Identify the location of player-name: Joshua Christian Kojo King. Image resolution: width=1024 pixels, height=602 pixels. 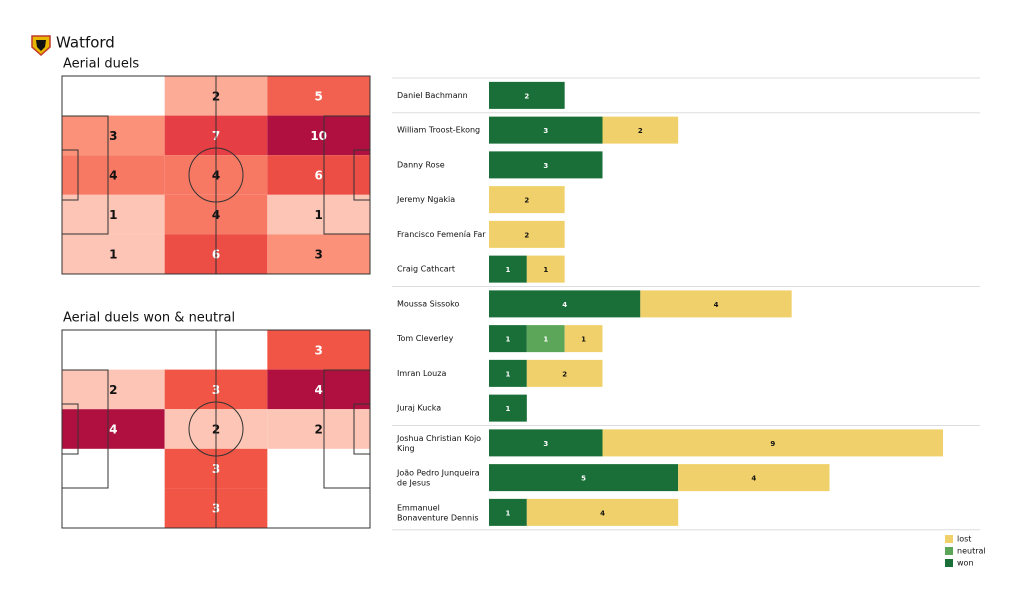
(438, 442).